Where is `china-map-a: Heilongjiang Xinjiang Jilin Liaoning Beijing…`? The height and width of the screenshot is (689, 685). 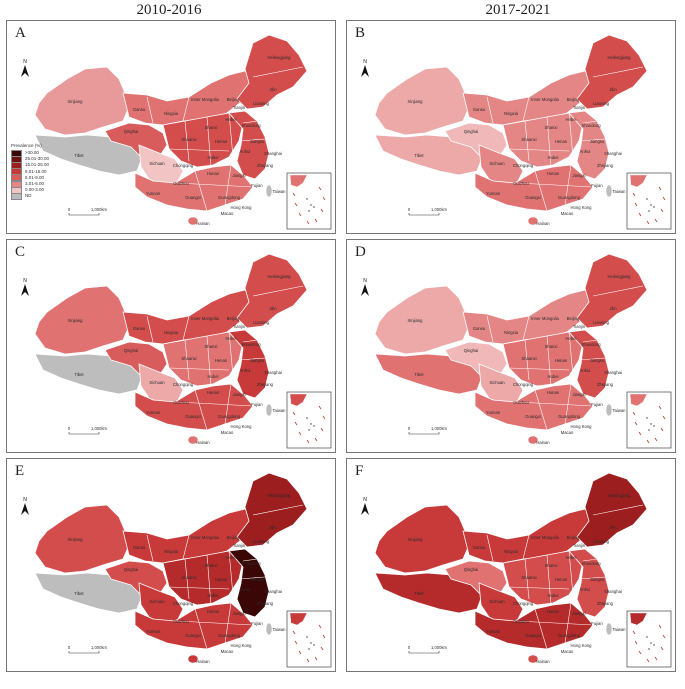 china-map-a: Heilongjiang Xinjiang Jilin Liaoning Beijing… is located at coordinates (176, 132).